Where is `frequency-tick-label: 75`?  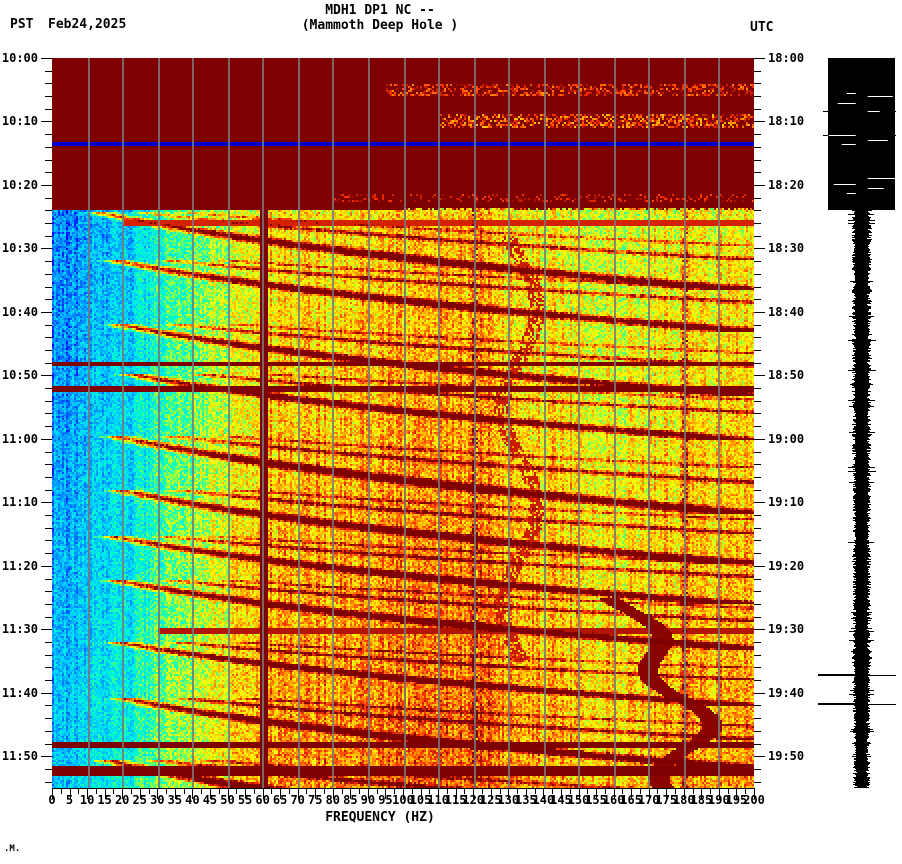 frequency-tick-label: 75 is located at coordinates (315, 800).